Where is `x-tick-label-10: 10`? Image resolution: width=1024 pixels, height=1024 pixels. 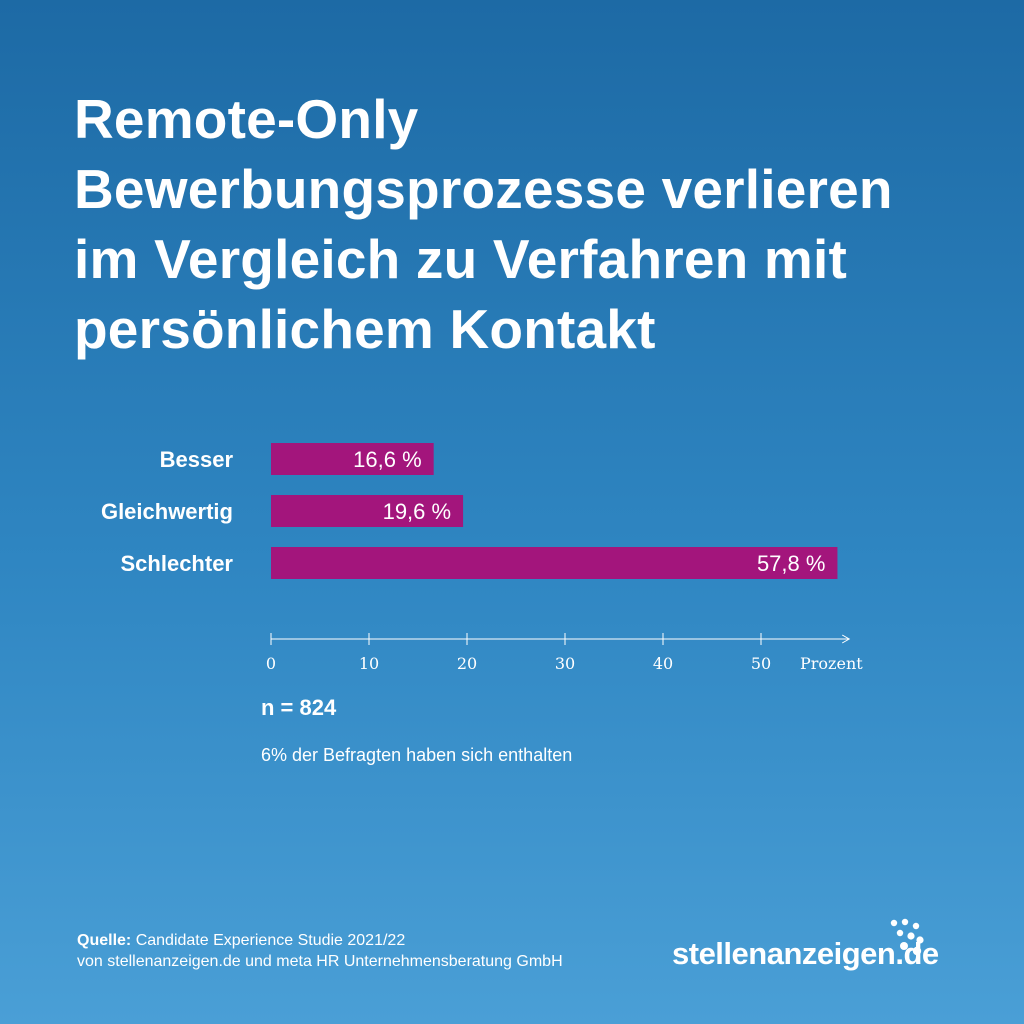 x-tick-label-10: 10 is located at coordinates (369, 663).